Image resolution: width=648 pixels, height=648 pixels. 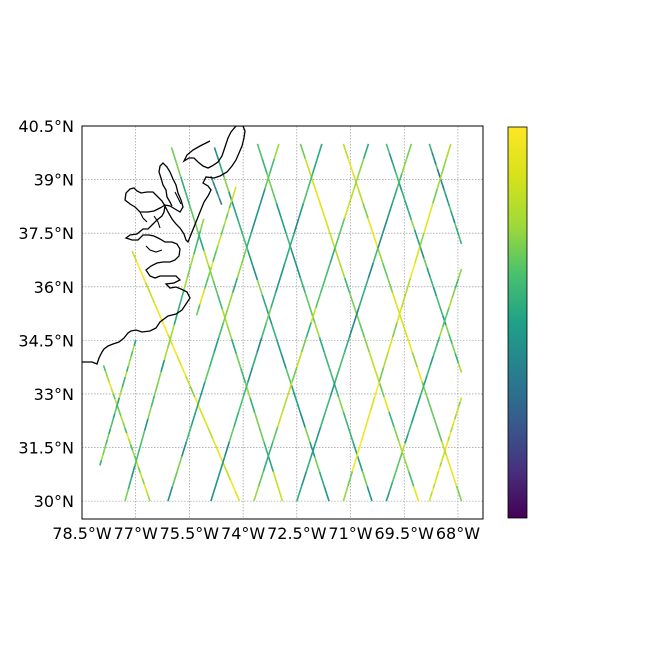 What do you see at coordinates (46, 314) in the screenshot?
I see `latitude-ticks: 40.5°N 39°N 37.5°N 36°N 34.5°N 33°N 31.5°N 30°N` at bounding box center [46, 314].